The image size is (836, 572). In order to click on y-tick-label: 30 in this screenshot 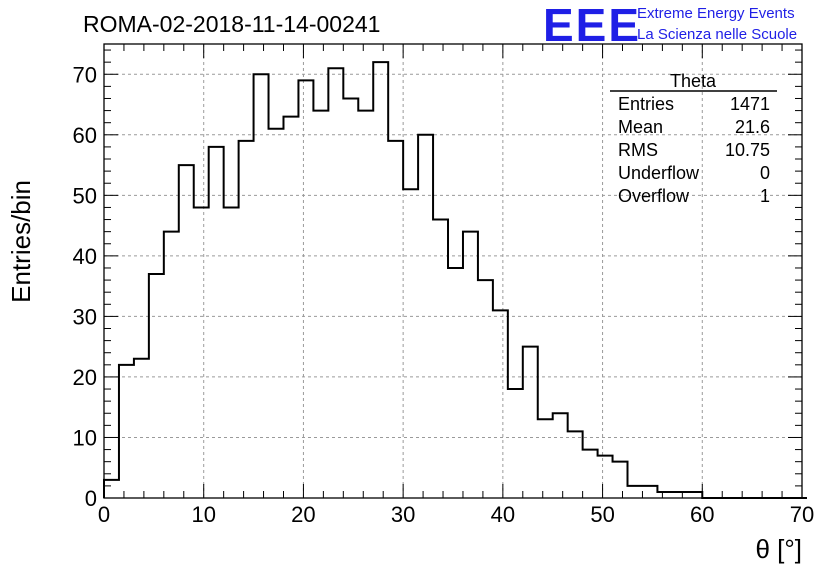, I will do `click(85, 316)`.